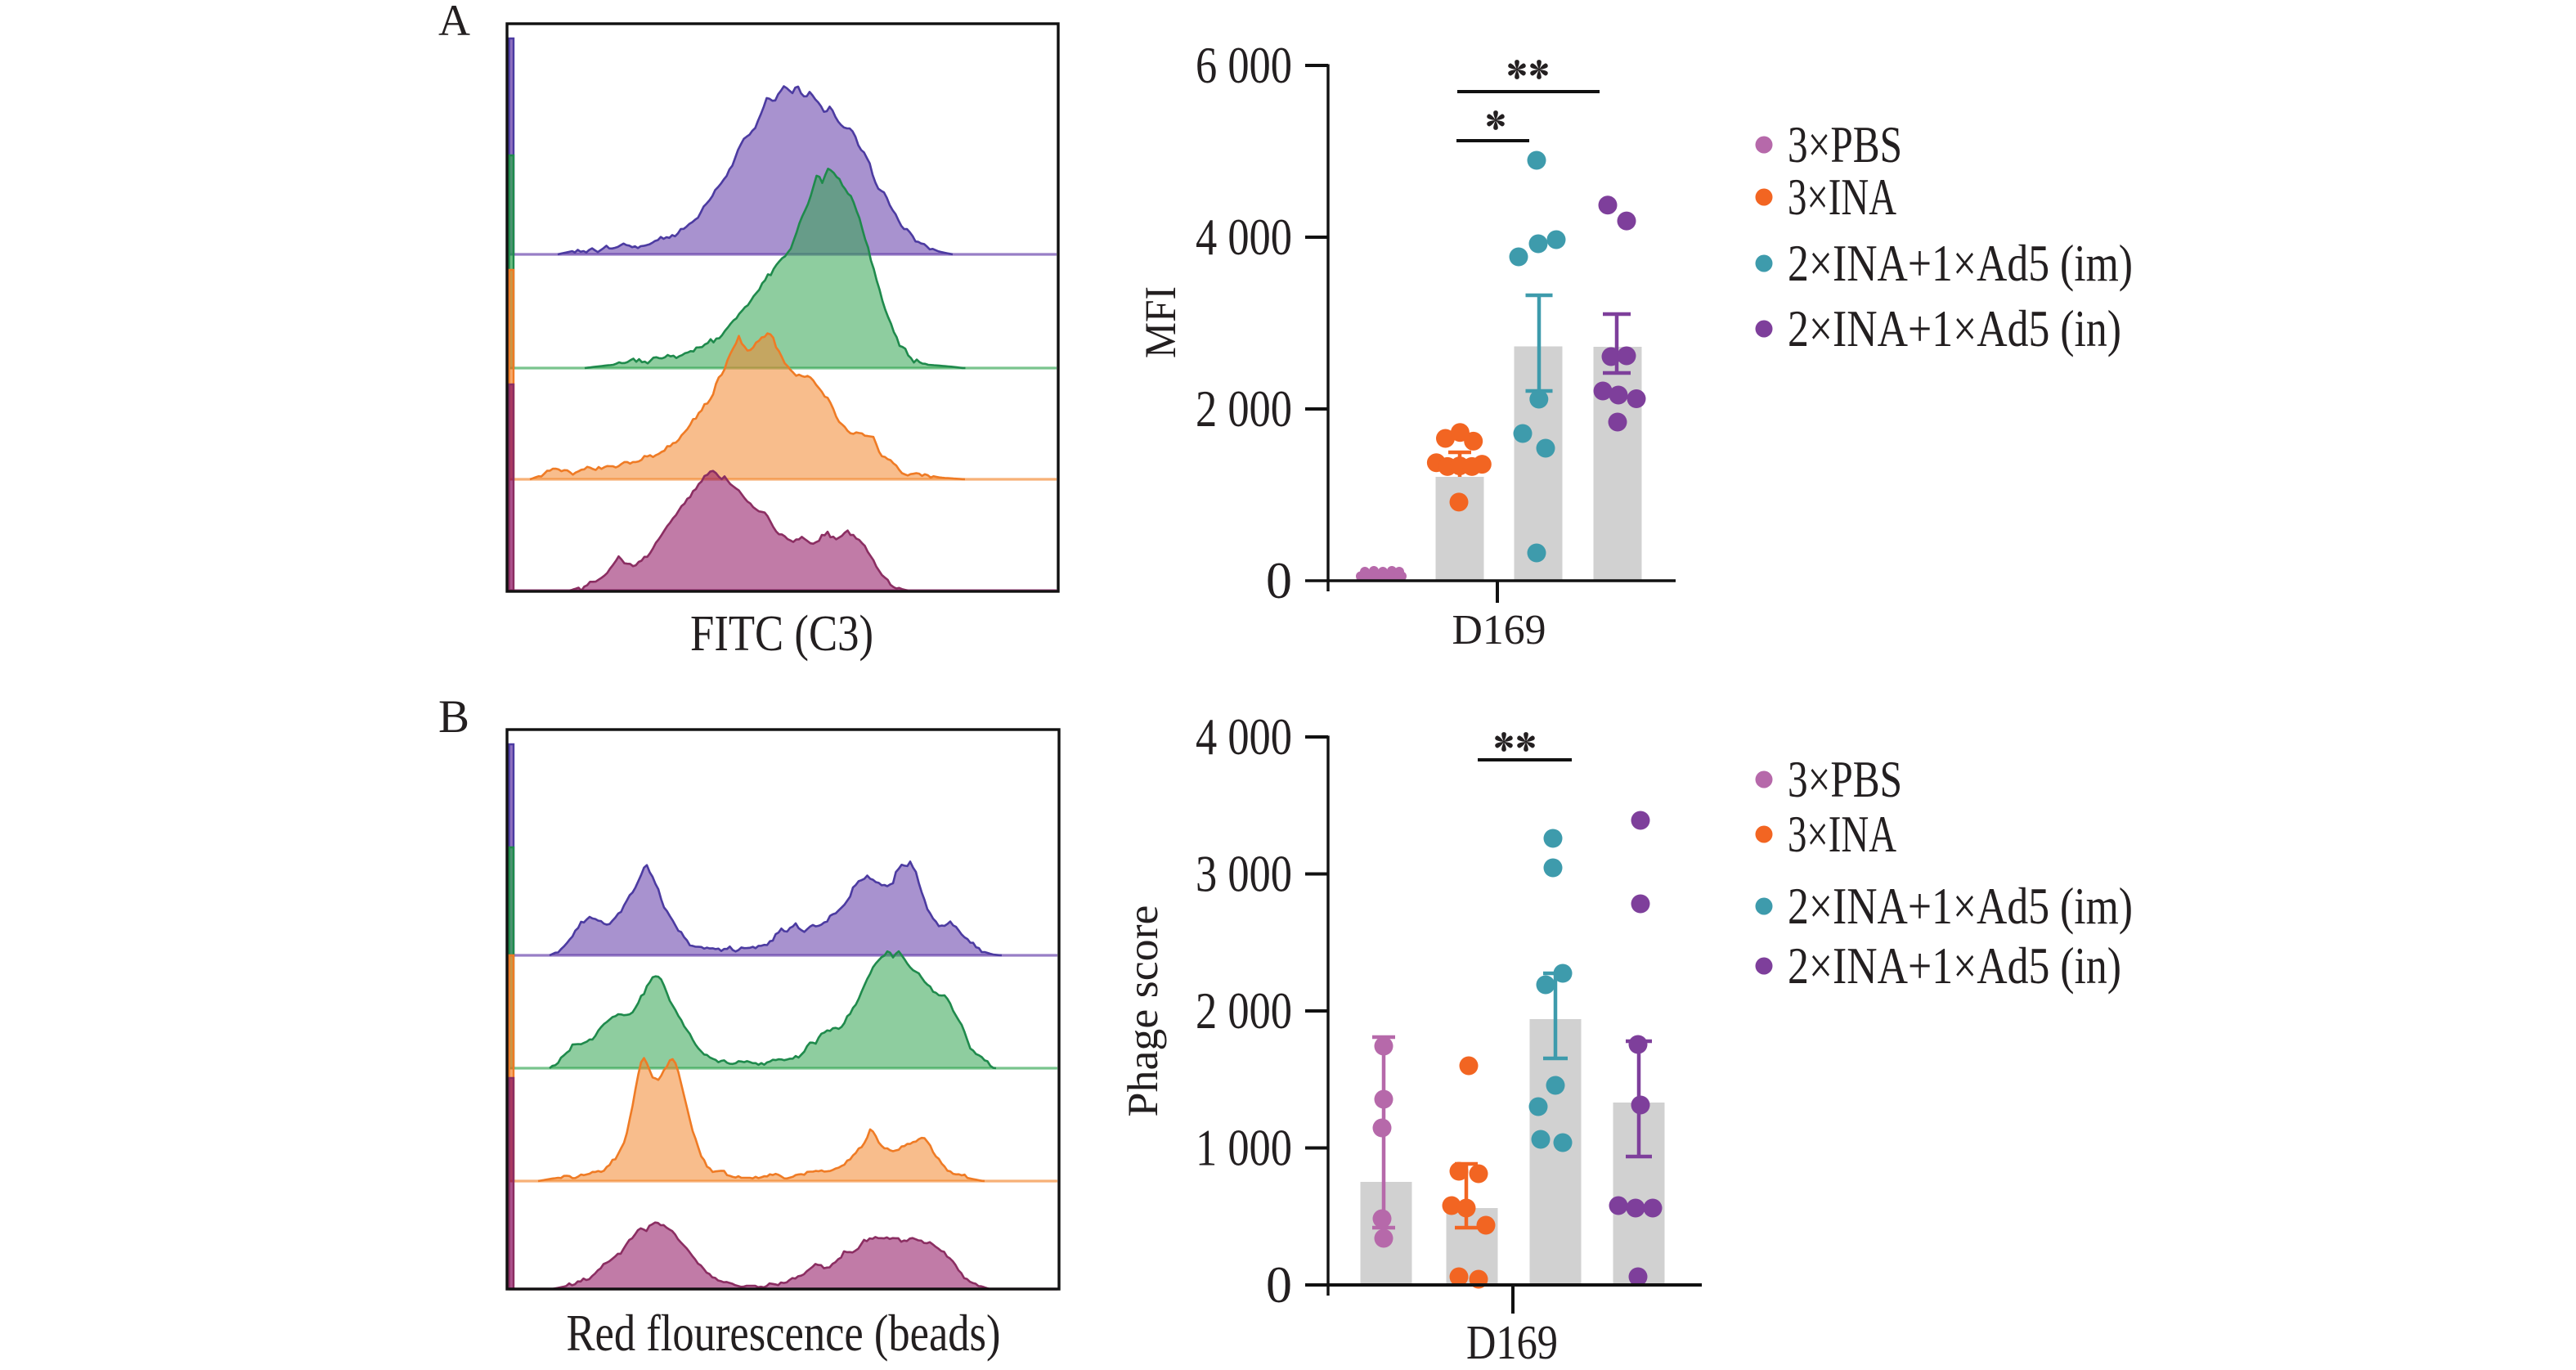 The image size is (2576, 1370). What do you see at coordinates (1244, 65) in the screenshot?
I see `svg-text: 6 000` at bounding box center [1244, 65].